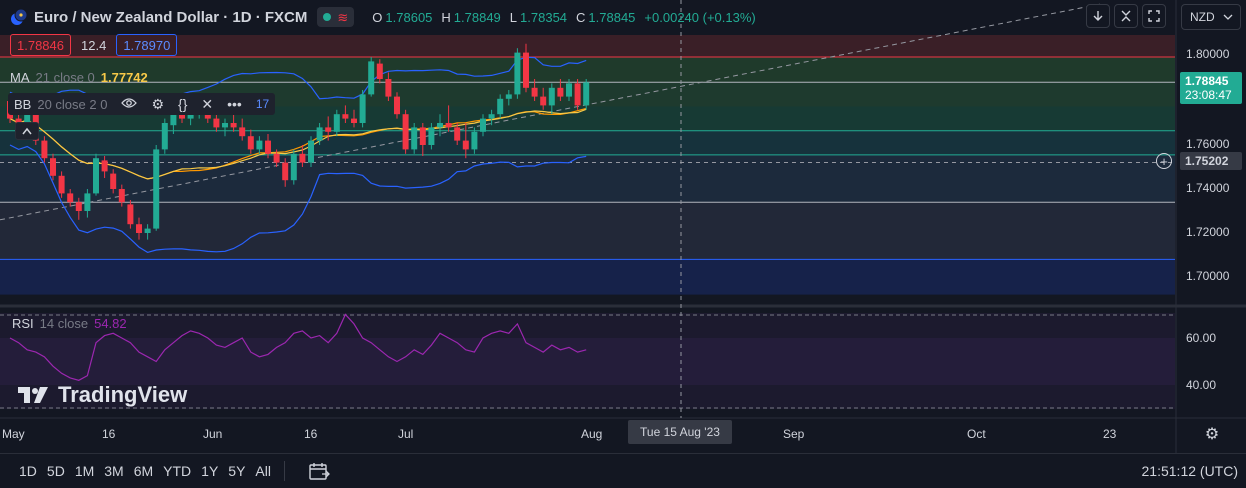 The image size is (1246, 488). Describe the element at coordinates (1208, 144) in the screenshot. I see `price-tick: 1.76000` at that location.